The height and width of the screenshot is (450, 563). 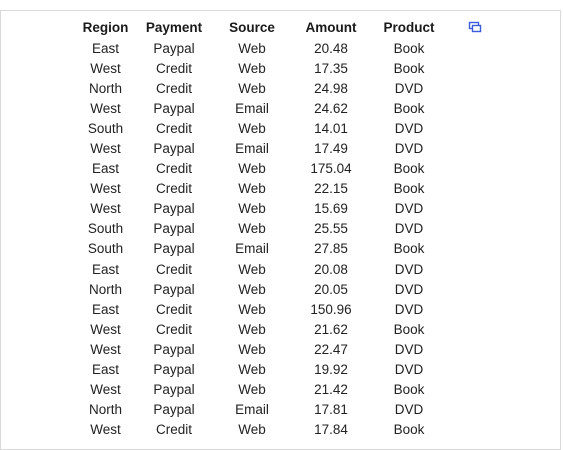 I want to click on cell-amount: 17.84, so click(x=331, y=430).